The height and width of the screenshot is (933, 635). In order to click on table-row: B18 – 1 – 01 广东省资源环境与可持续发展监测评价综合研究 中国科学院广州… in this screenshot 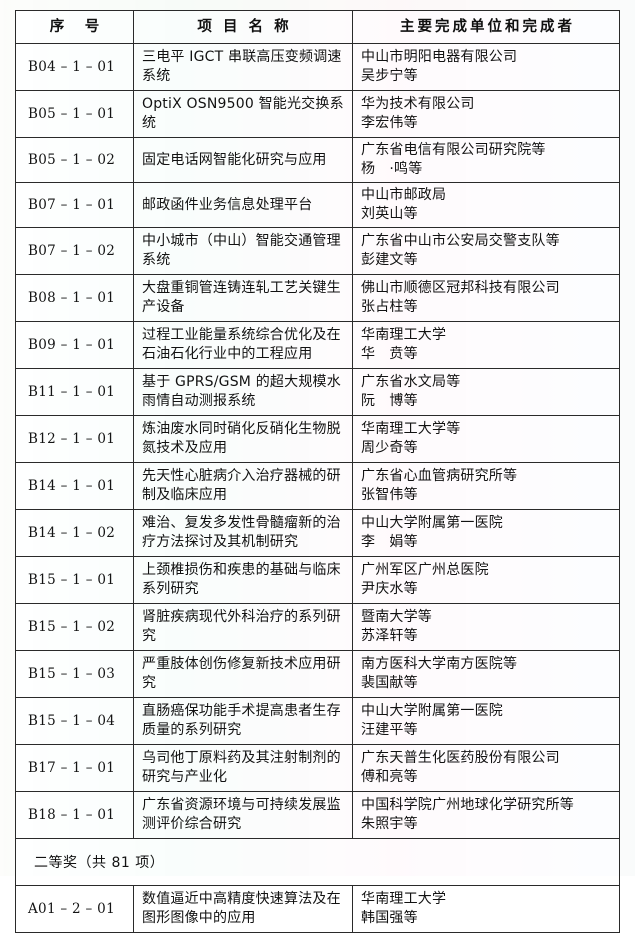, I will do `click(317, 815)`.